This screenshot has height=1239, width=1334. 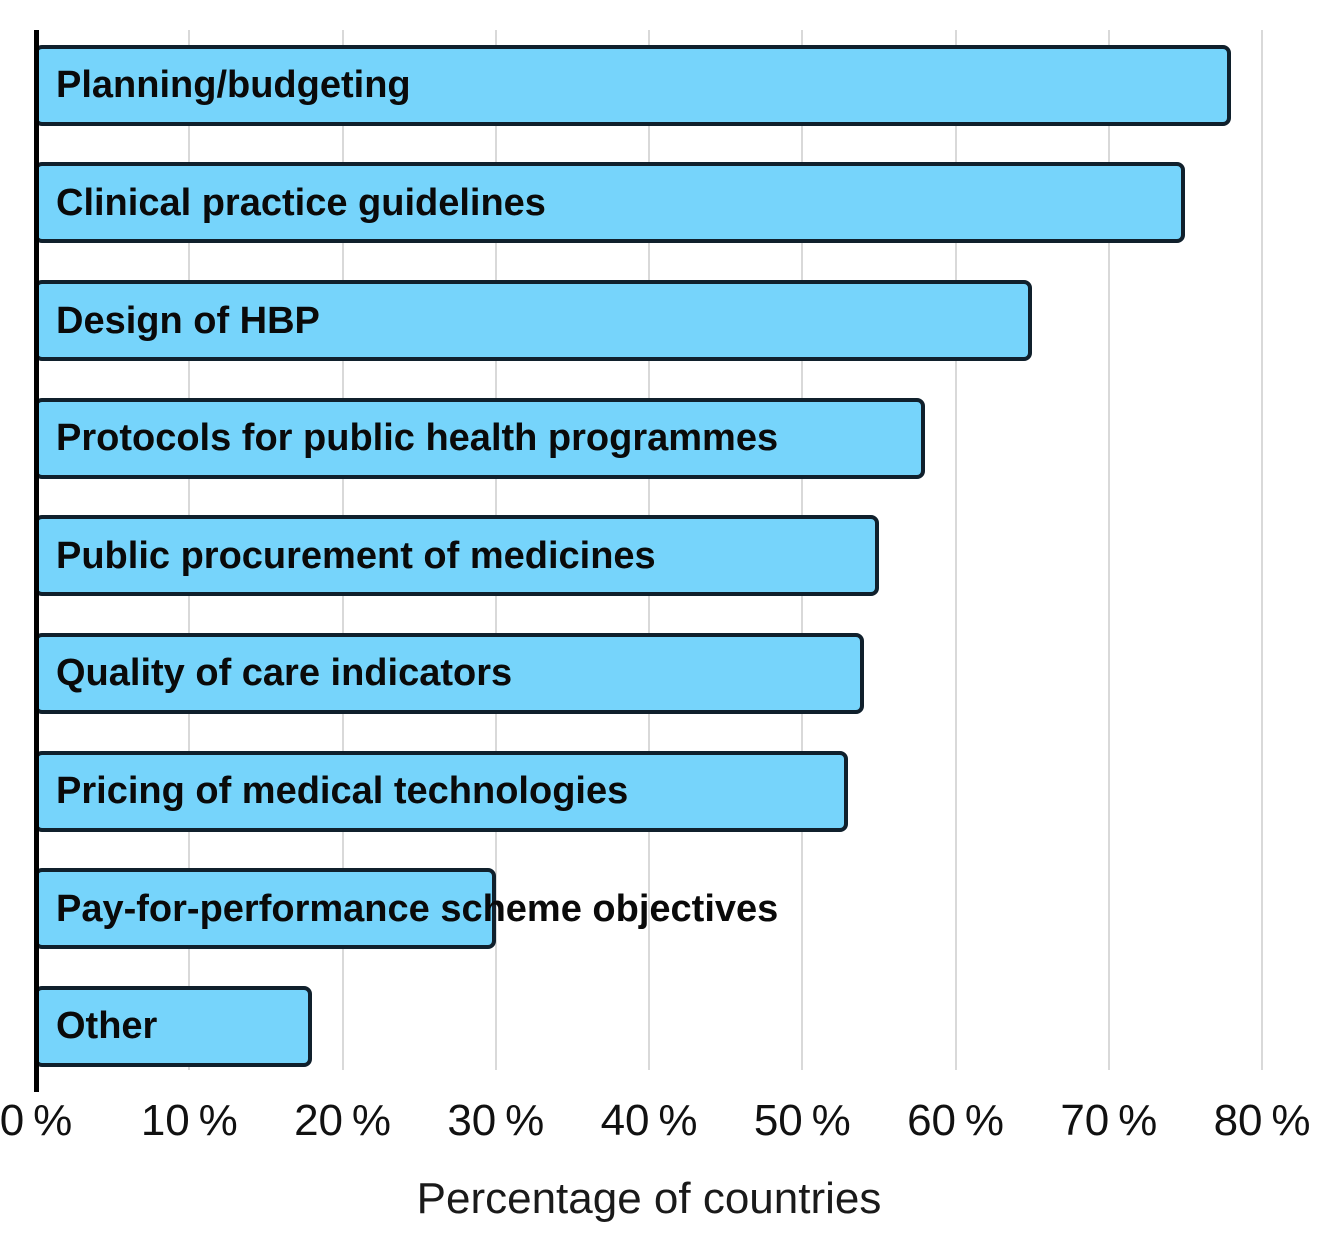 I want to click on bar: Protocols for public health programmes, so click(x=479, y=438).